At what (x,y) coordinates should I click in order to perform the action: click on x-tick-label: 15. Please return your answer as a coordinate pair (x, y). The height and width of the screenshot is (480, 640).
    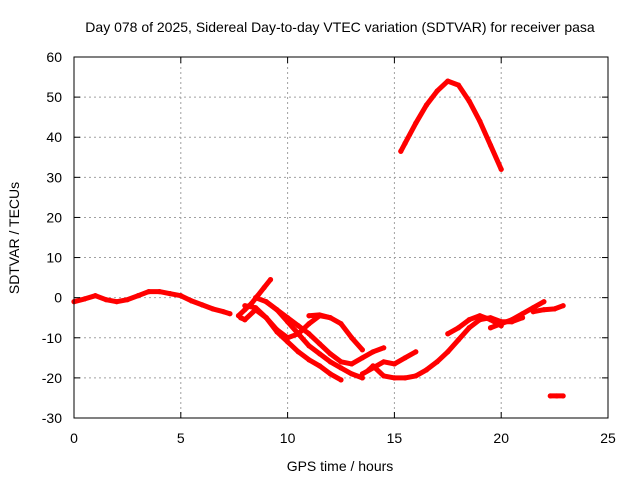
    Looking at the image, I should click on (395, 438).